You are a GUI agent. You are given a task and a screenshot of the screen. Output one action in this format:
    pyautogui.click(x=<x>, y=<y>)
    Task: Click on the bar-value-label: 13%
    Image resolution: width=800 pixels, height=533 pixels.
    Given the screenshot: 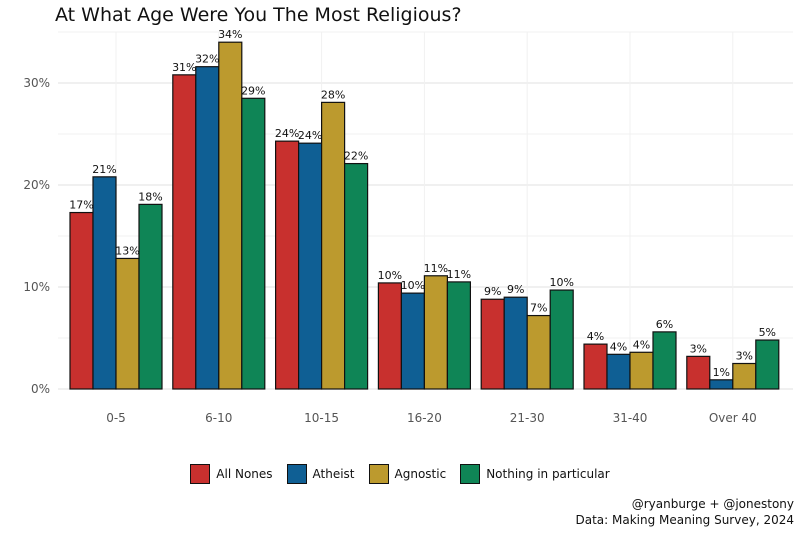 What is the action you would take?
    pyautogui.click(x=127, y=250)
    